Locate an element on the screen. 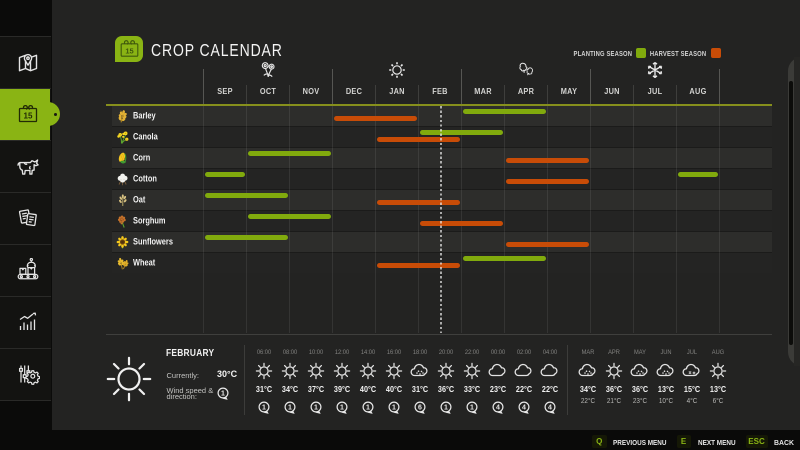  svg-text: 6 is located at coordinates (420, 408).